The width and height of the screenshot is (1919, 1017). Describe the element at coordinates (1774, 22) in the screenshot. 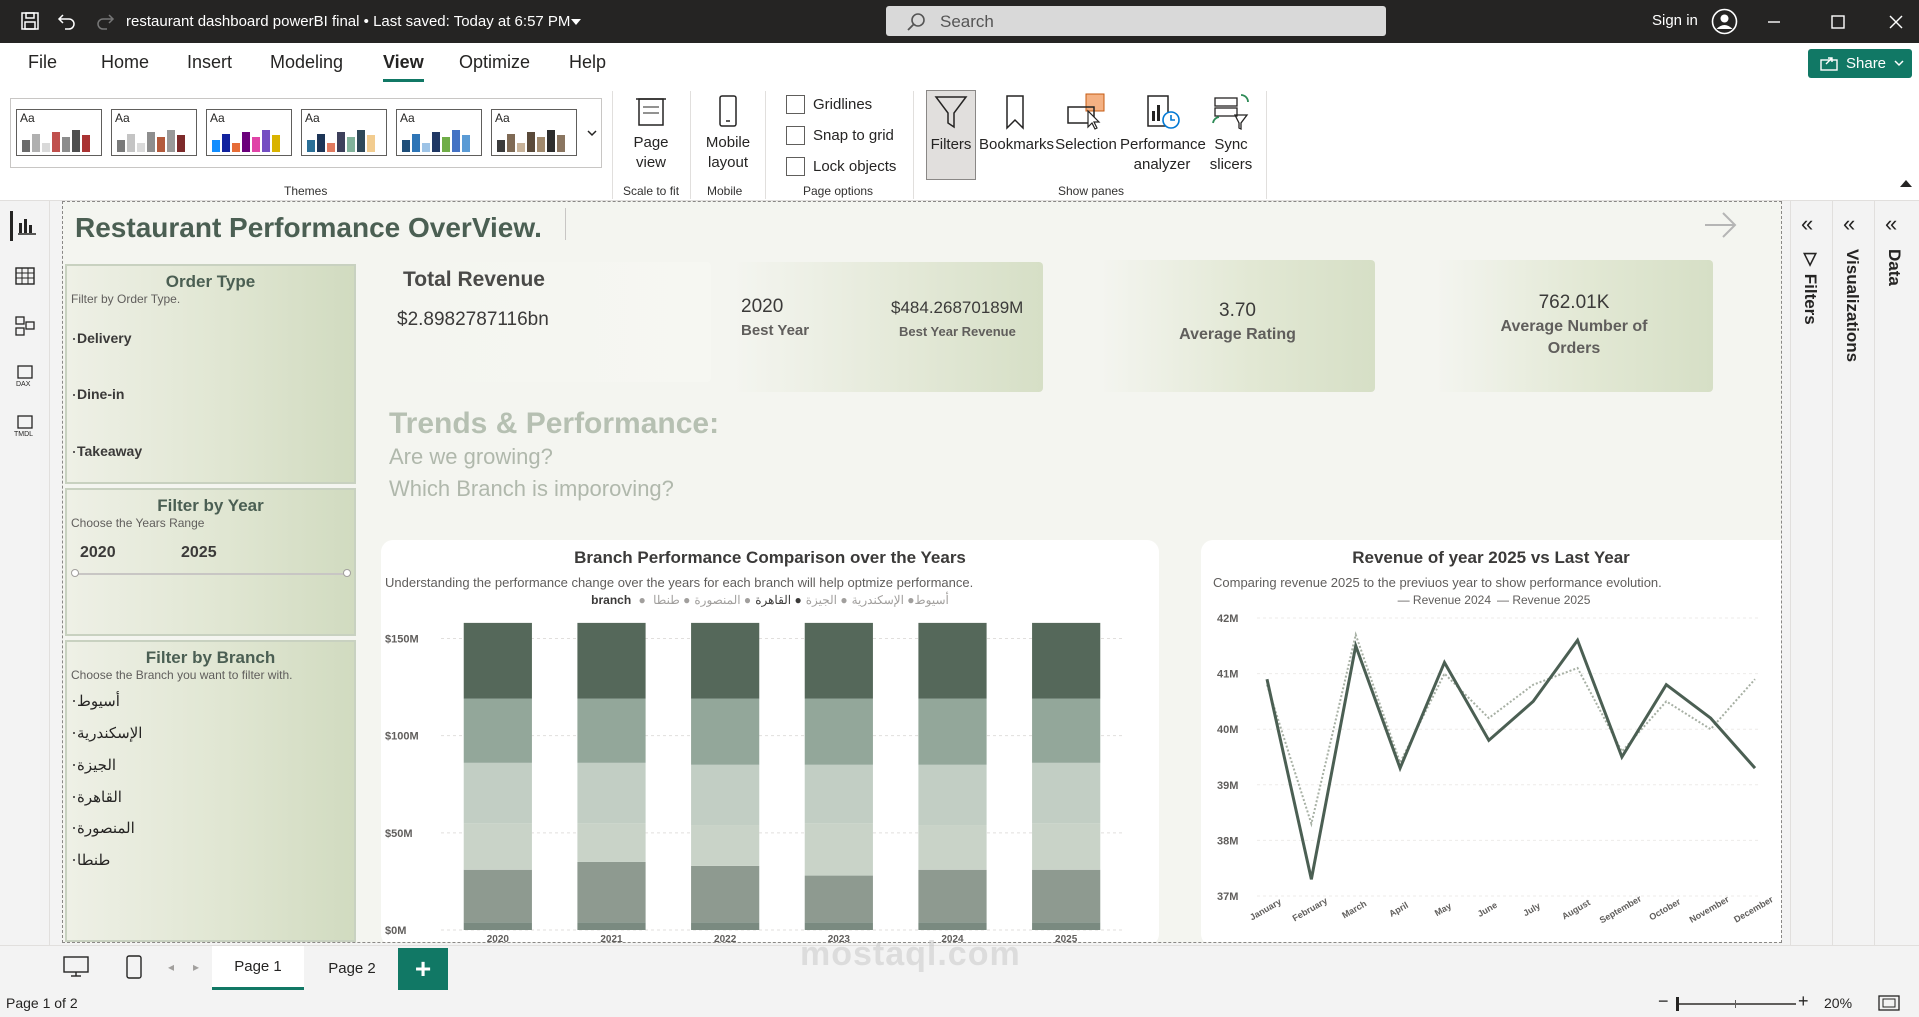

I see `minimize-icon` at that location.